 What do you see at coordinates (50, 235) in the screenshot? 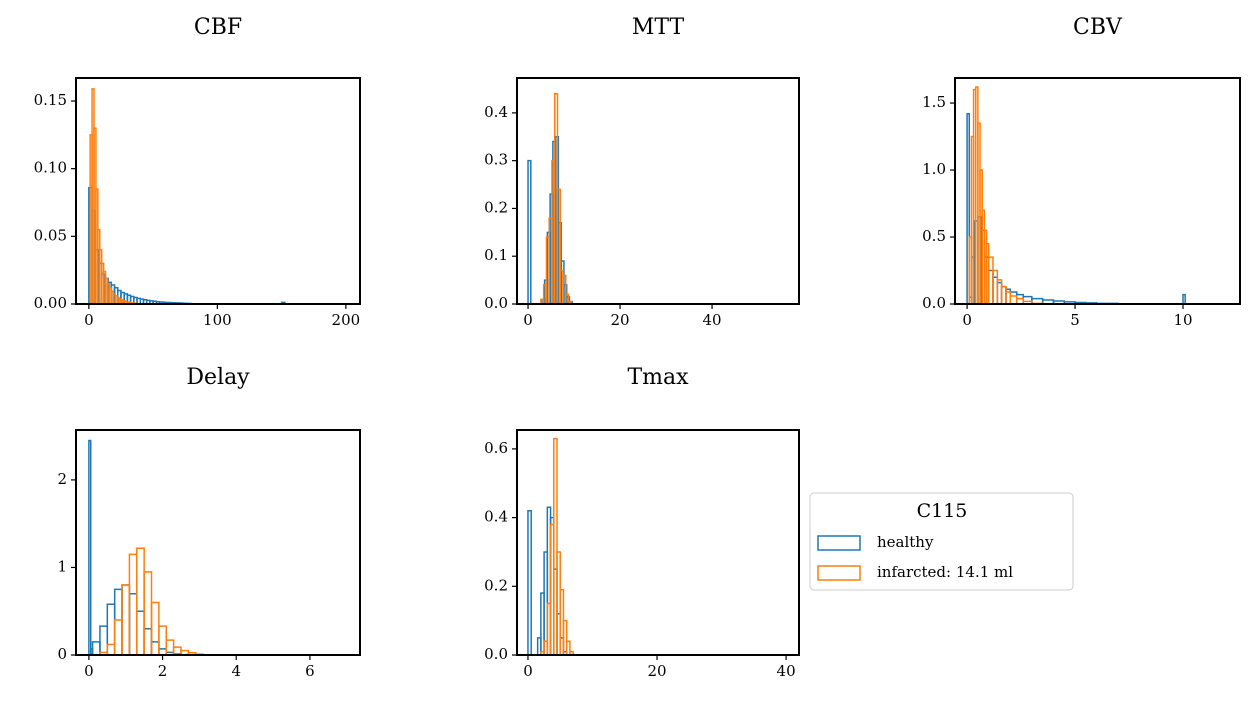
I see `y-tick-label: 0.05` at bounding box center [50, 235].